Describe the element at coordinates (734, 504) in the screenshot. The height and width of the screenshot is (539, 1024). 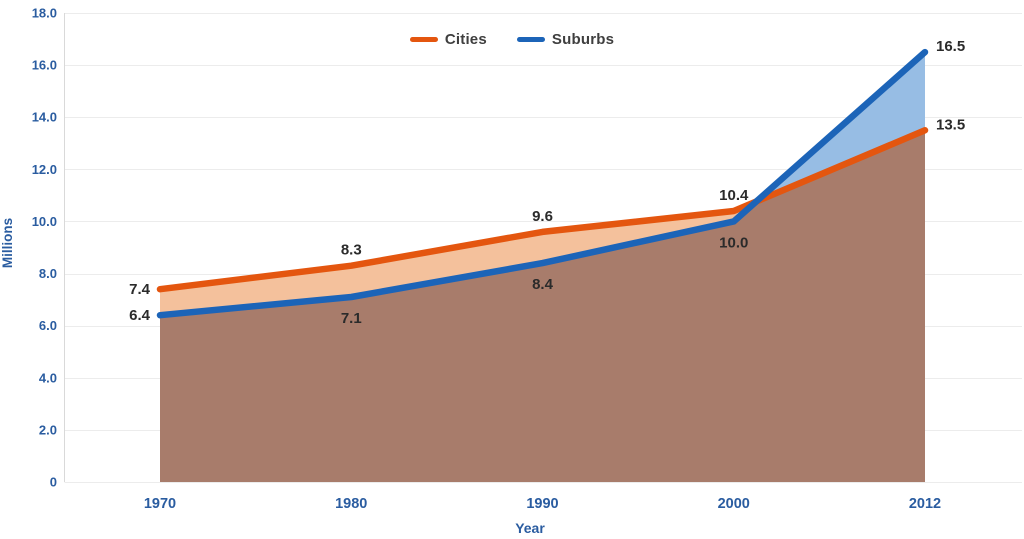
I see `x-tick-label: 2000` at that location.